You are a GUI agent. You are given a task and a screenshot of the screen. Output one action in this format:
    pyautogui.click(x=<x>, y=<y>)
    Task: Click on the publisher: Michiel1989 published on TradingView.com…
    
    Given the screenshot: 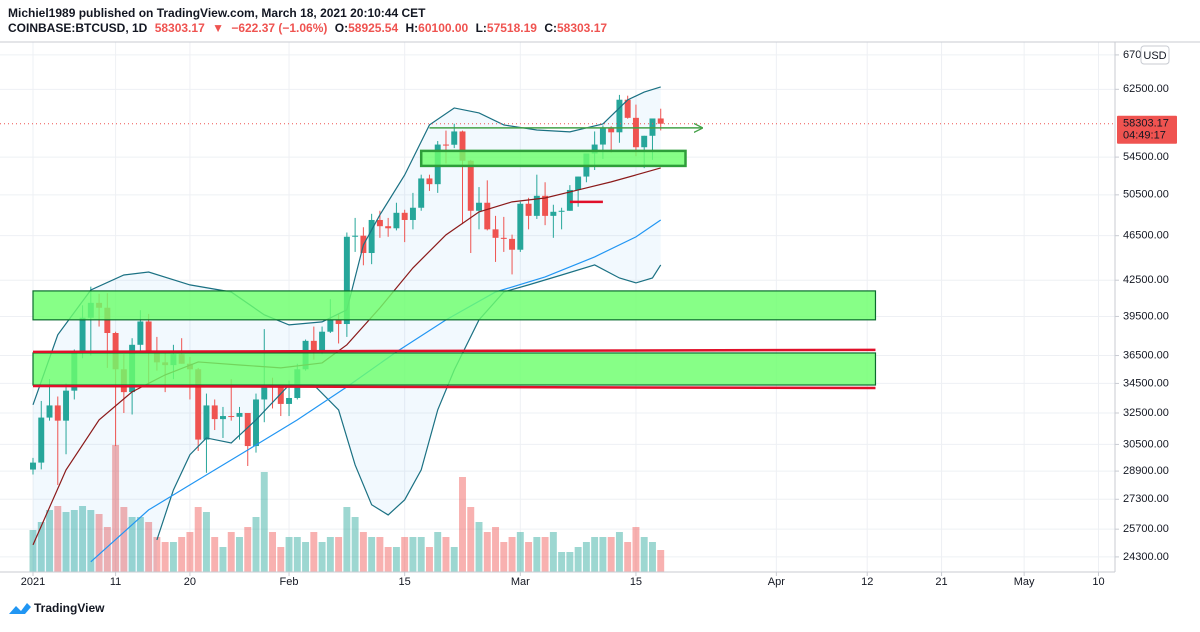 What is the action you would take?
    pyautogui.click(x=217, y=13)
    